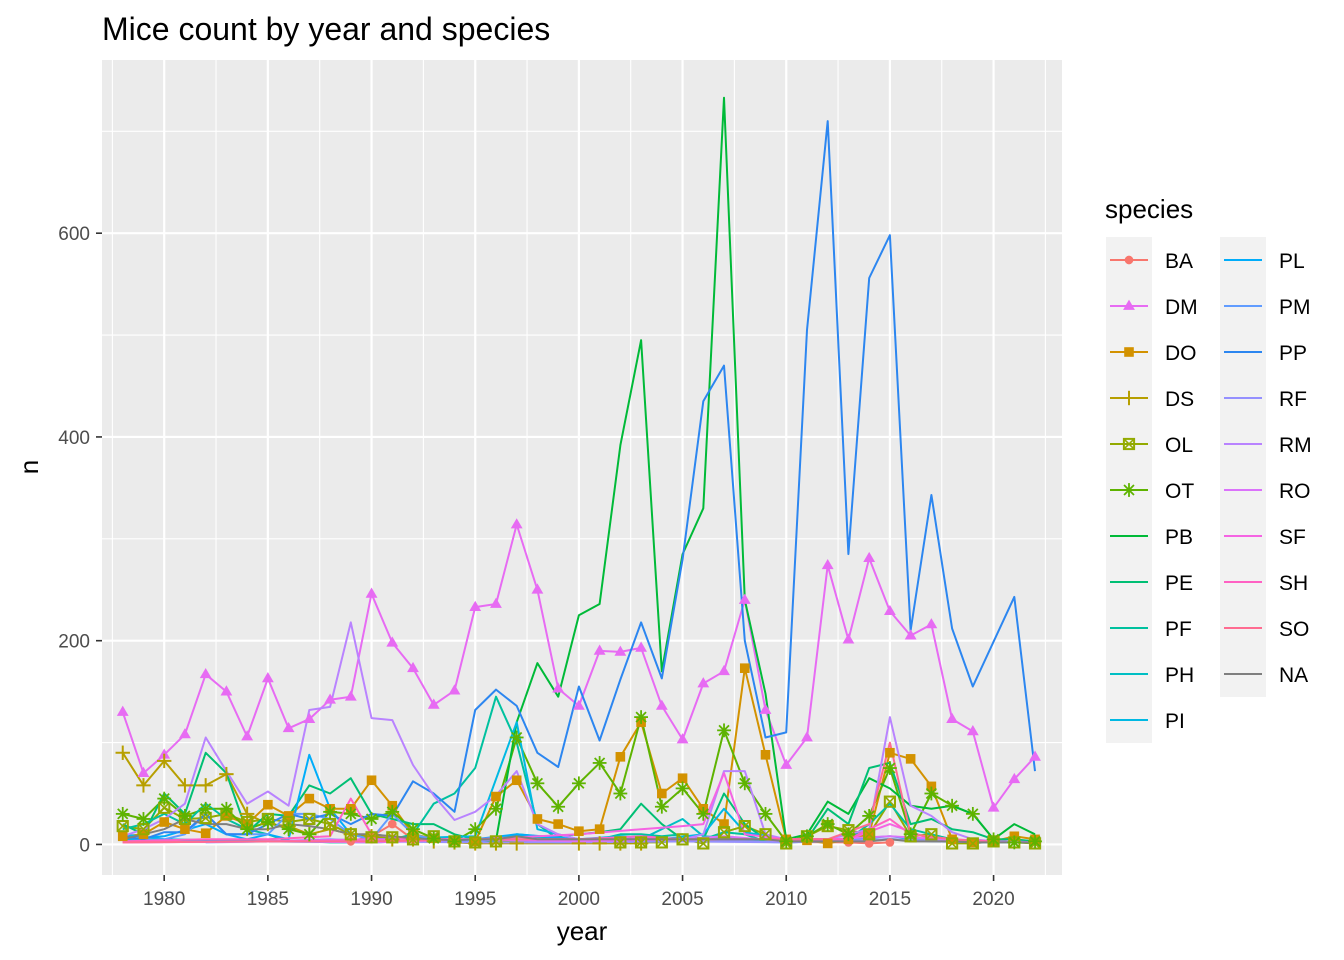 The height and width of the screenshot is (960, 1344). I want to click on legend-item-dm: DM, so click(1152, 306).